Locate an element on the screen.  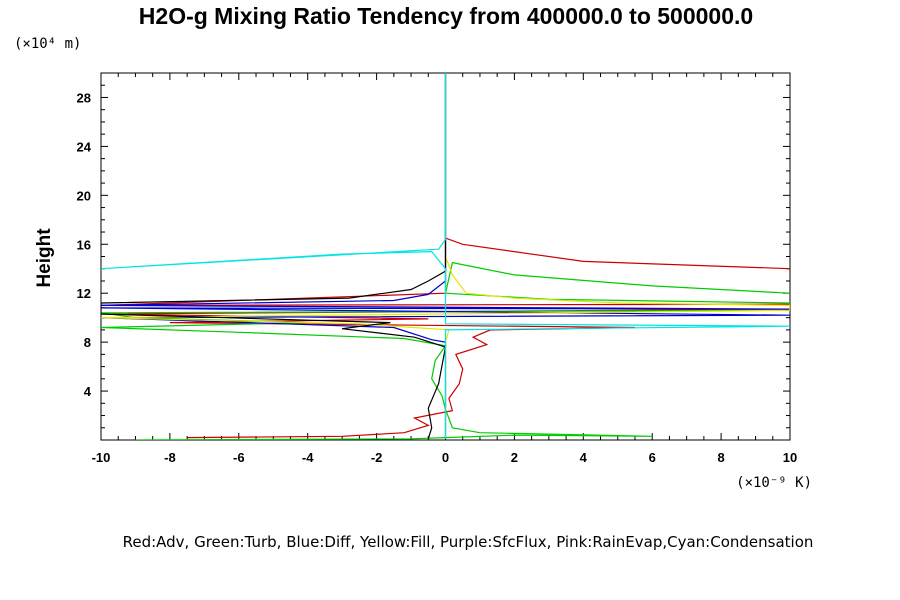
x-tick-label: -6 is located at coordinates (239, 457).